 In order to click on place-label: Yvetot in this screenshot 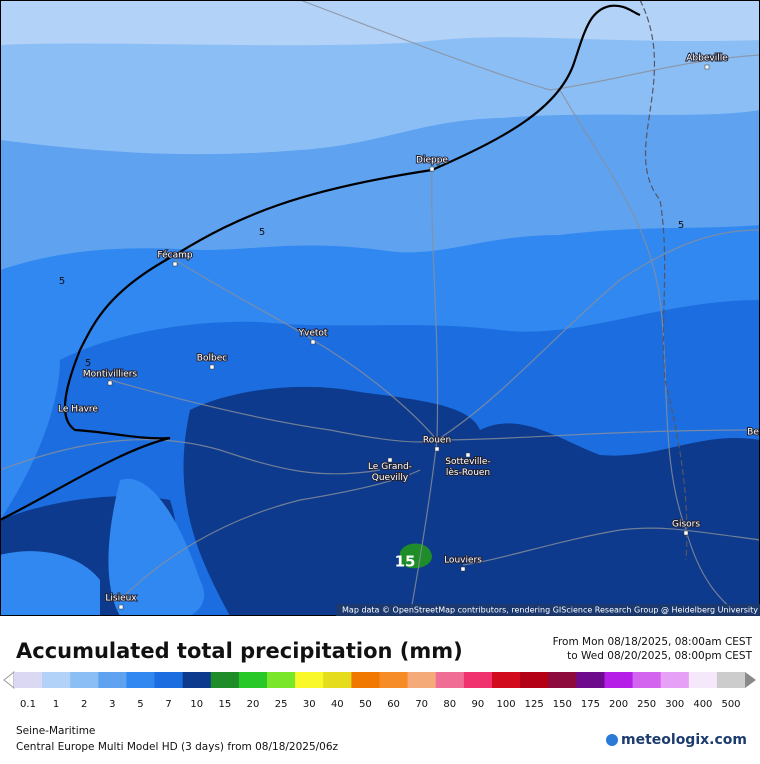, I will do `click(313, 334)`.